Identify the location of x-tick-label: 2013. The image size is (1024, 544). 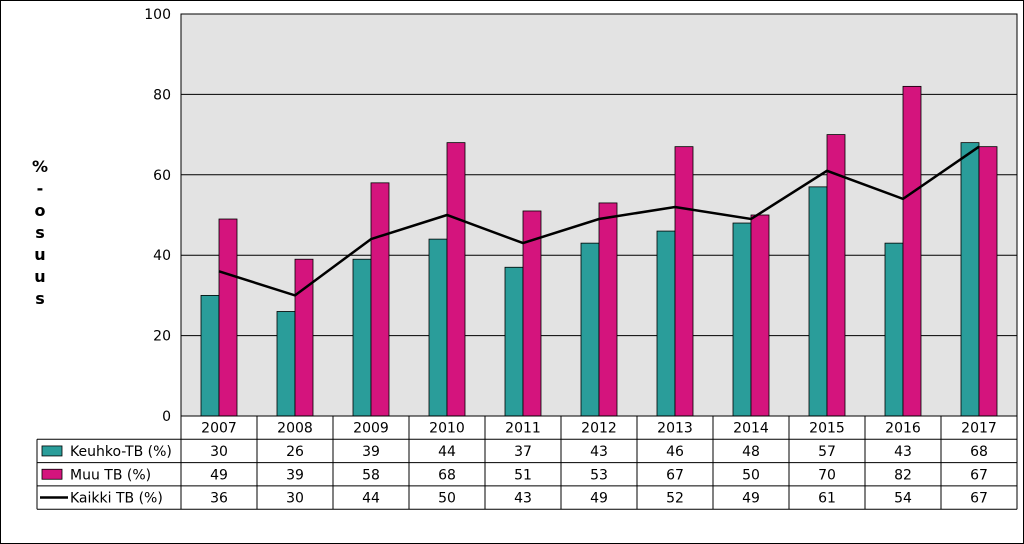
(675, 429).